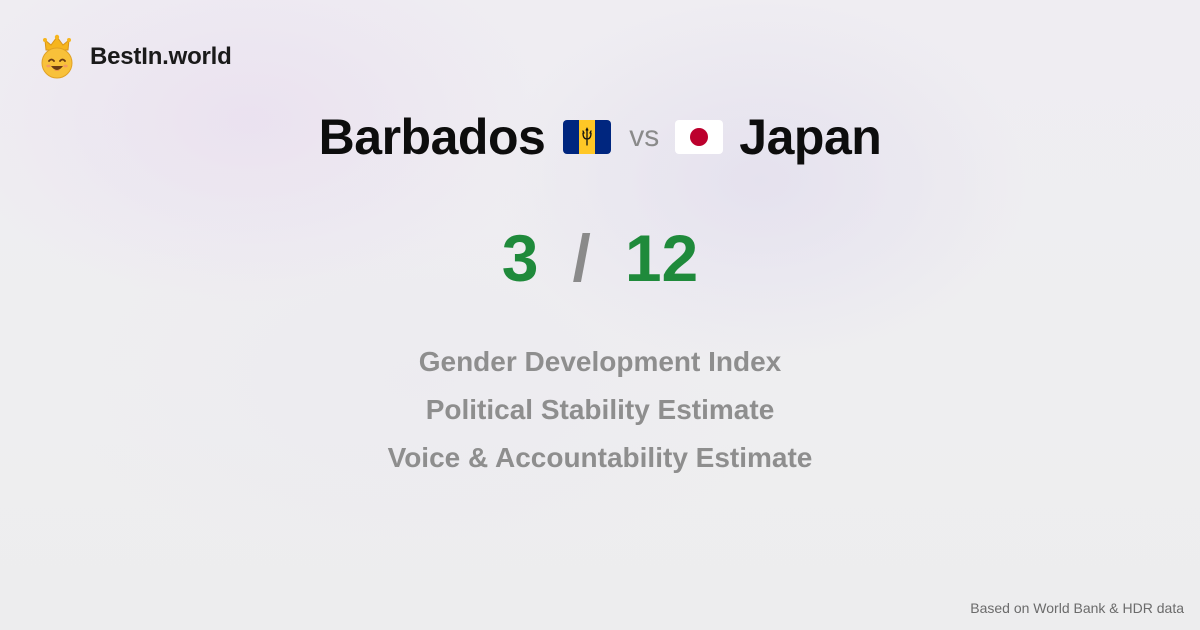 The image size is (1200, 630). Describe the element at coordinates (520, 258) in the screenshot. I see `score-country-a: 3` at that location.